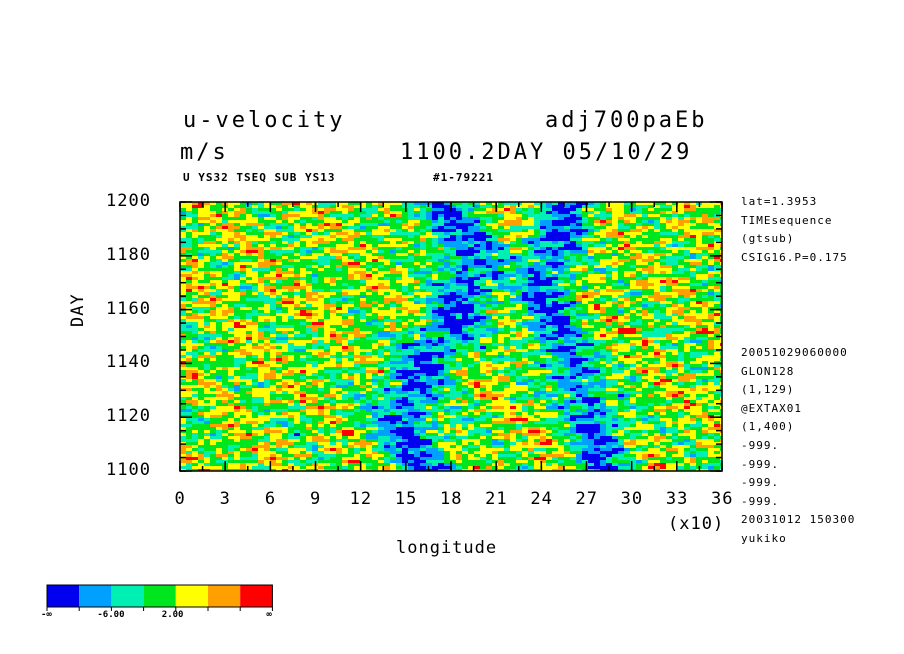  What do you see at coordinates (361, 499) in the screenshot?
I see `x-tick-label: 12` at bounding box center [361, 499].